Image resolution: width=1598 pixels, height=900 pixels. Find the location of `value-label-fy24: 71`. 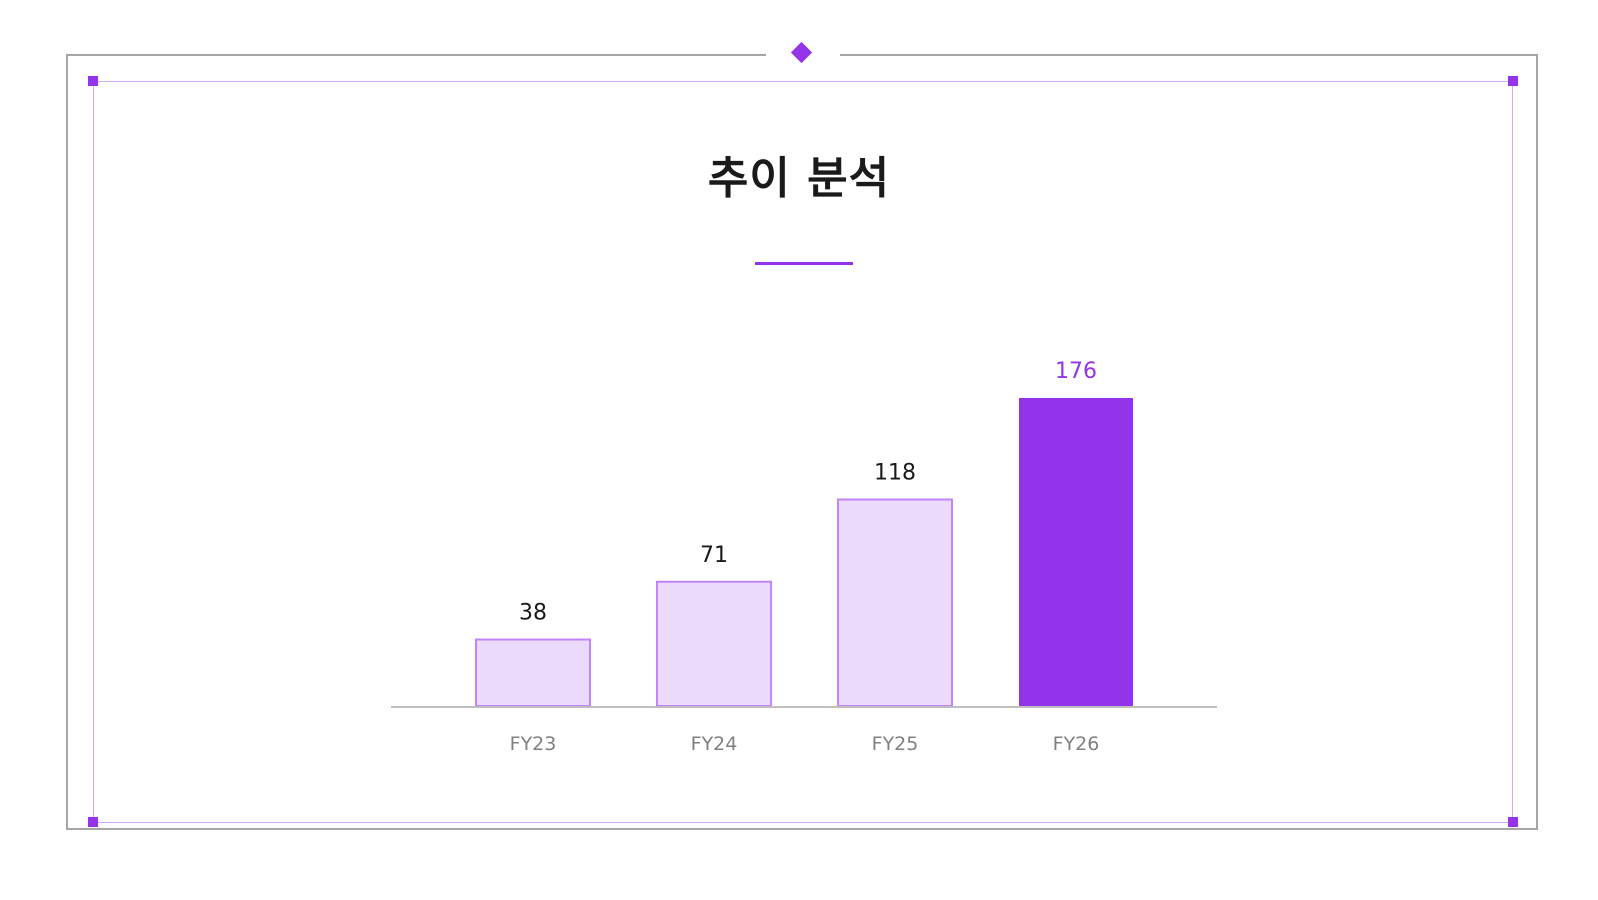

value-label-fy24: 71 is located at coordinates (714, 555).